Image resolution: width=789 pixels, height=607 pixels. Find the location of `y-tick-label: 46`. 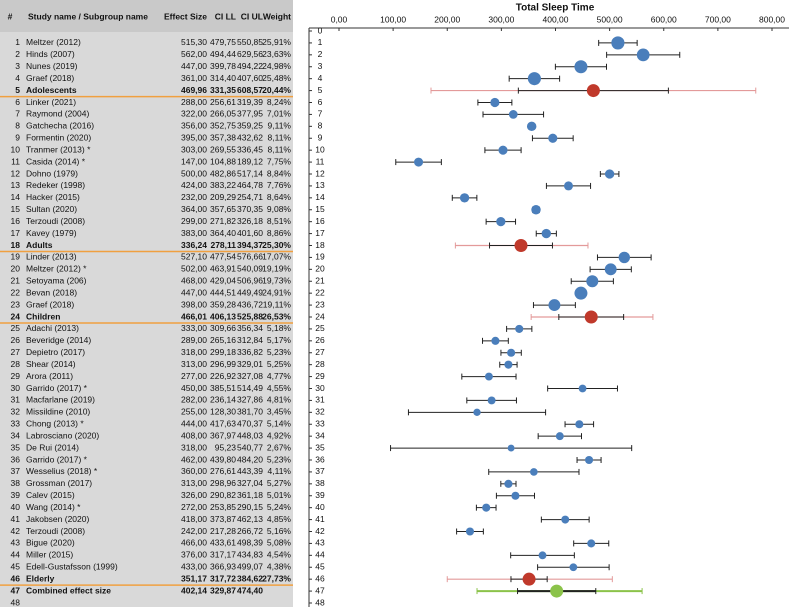

y-tick-label: 46 is located at coordinates (320, 578).